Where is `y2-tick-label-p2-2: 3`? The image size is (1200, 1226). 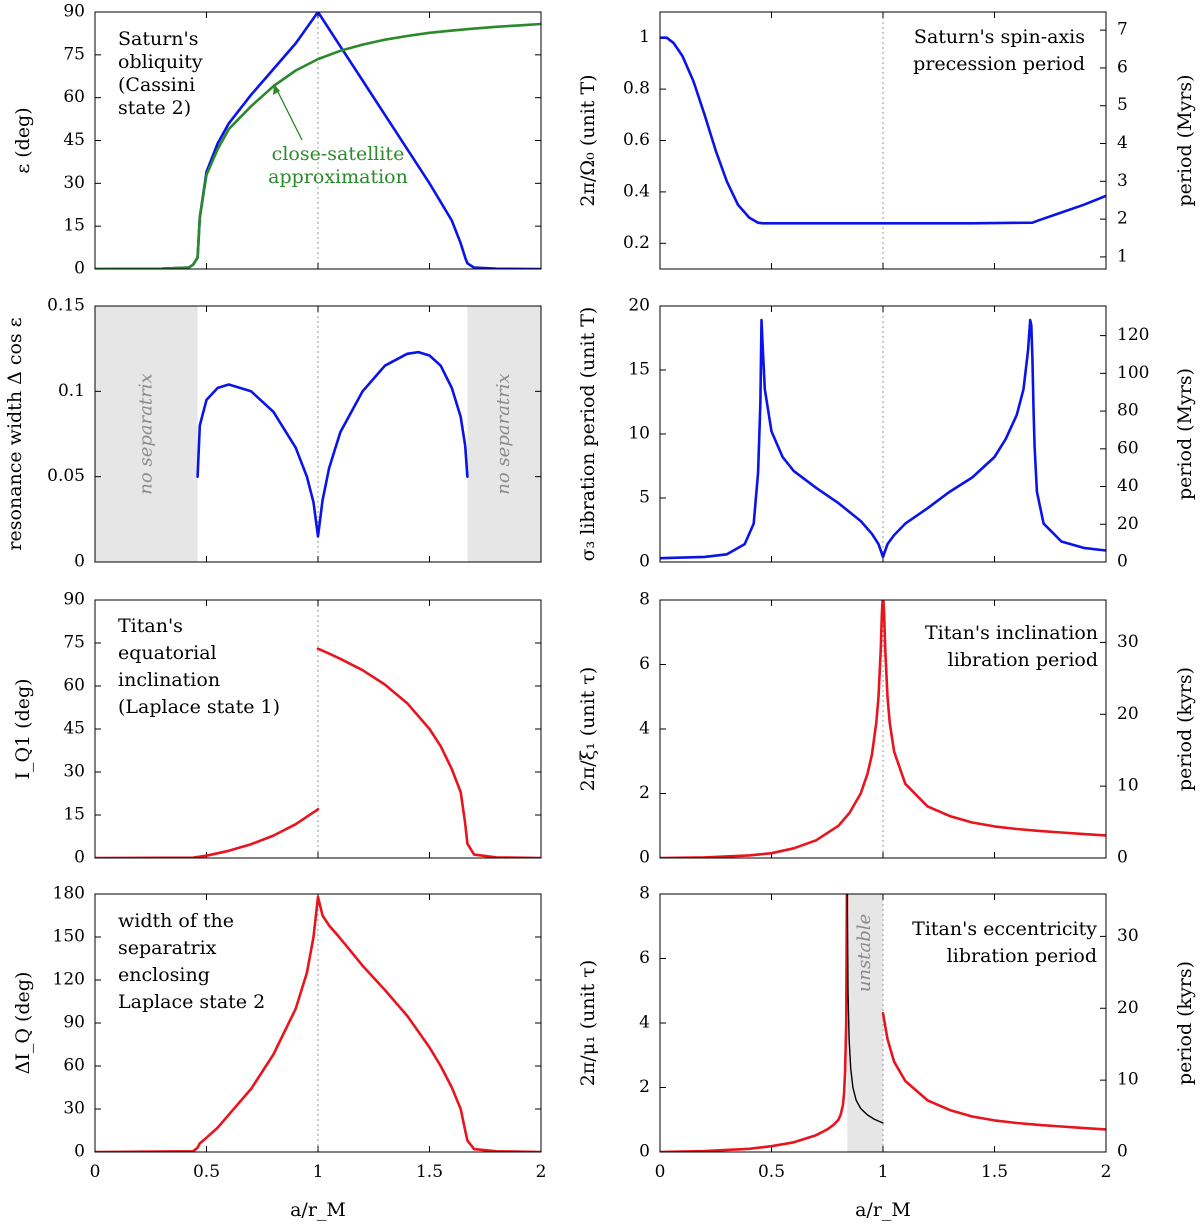
y2-tick-label-p2-2: 3 is located at coordinates (1122, 181).